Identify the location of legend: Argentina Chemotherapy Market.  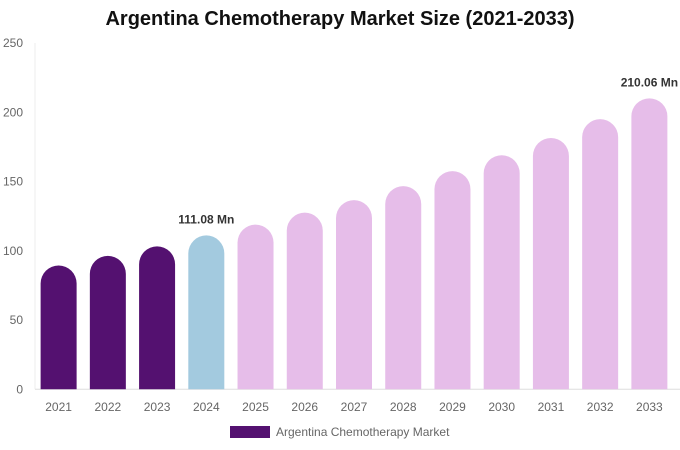
(339, 432).